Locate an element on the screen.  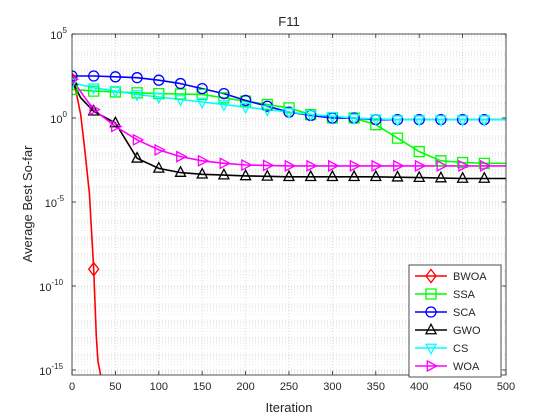
y-tick-exponent: -10 is located at coordinates (58, 282).